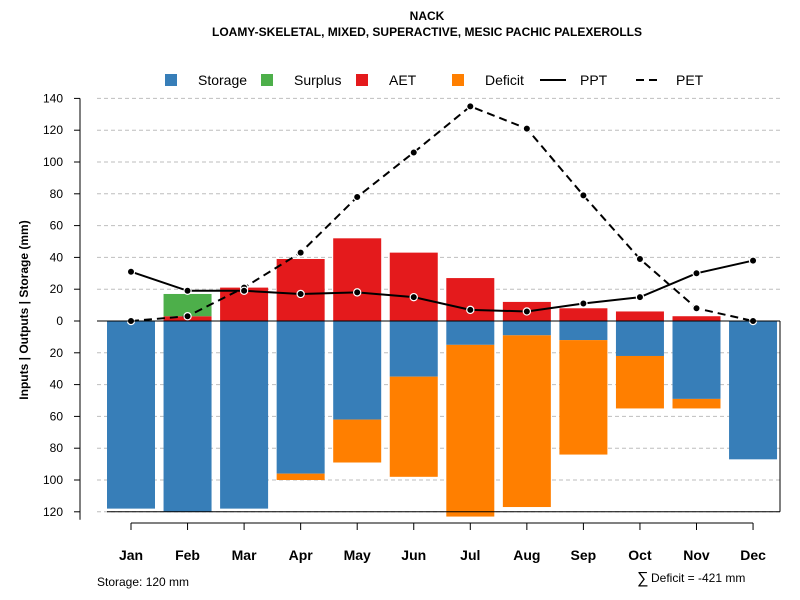  Describe the element at coordinates (442, 286) in the screenshot. I see `ppt-line` at that location.